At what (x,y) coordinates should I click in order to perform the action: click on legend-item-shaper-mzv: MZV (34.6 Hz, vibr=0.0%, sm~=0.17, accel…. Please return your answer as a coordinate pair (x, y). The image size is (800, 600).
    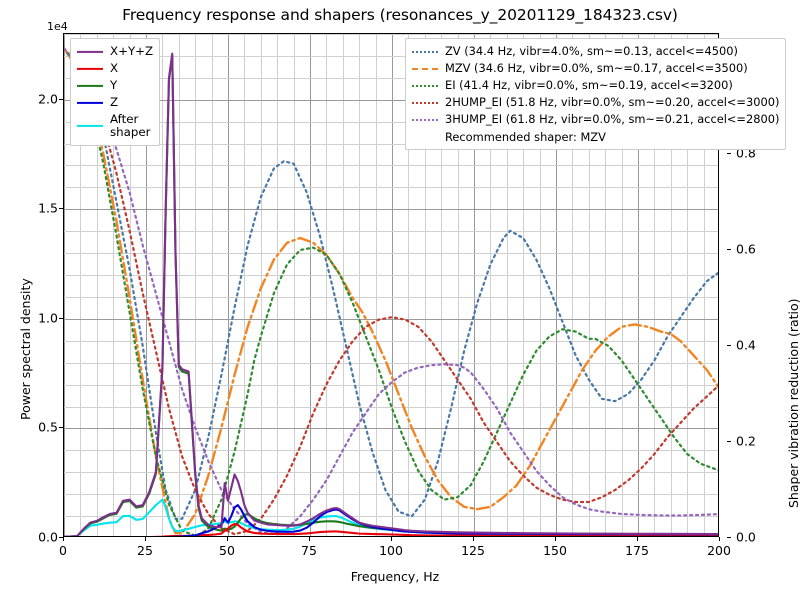
    Looking at the image, I should click on (595, 68).